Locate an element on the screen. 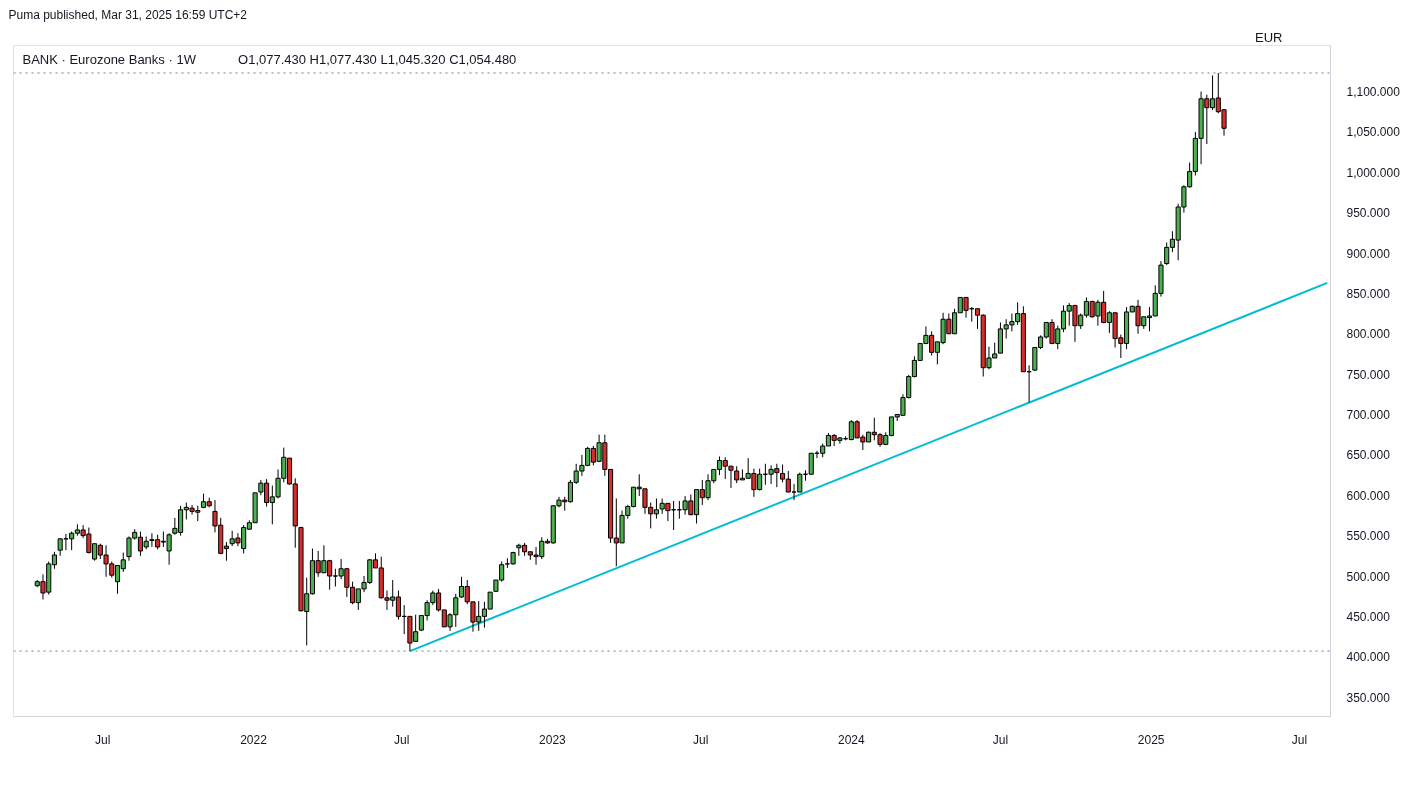  y-tick-label: 450.000 is located at coordinates (1368, 616).